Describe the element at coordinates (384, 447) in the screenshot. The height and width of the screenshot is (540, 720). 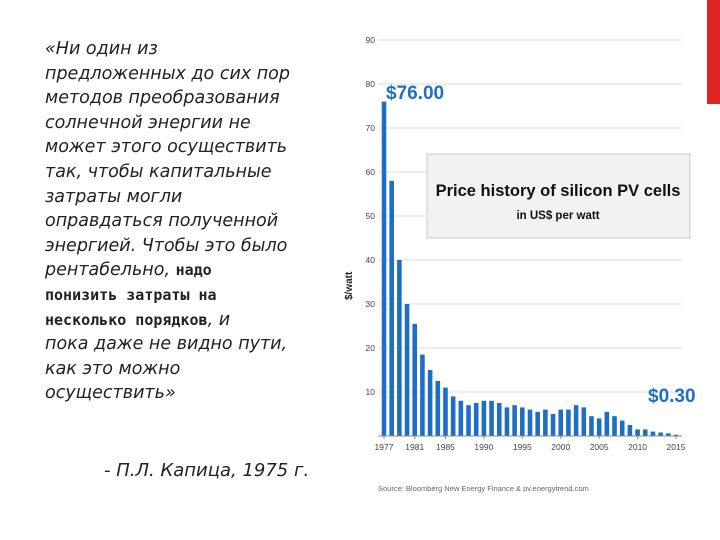
I see `x-tick-label: 1977` at that location.